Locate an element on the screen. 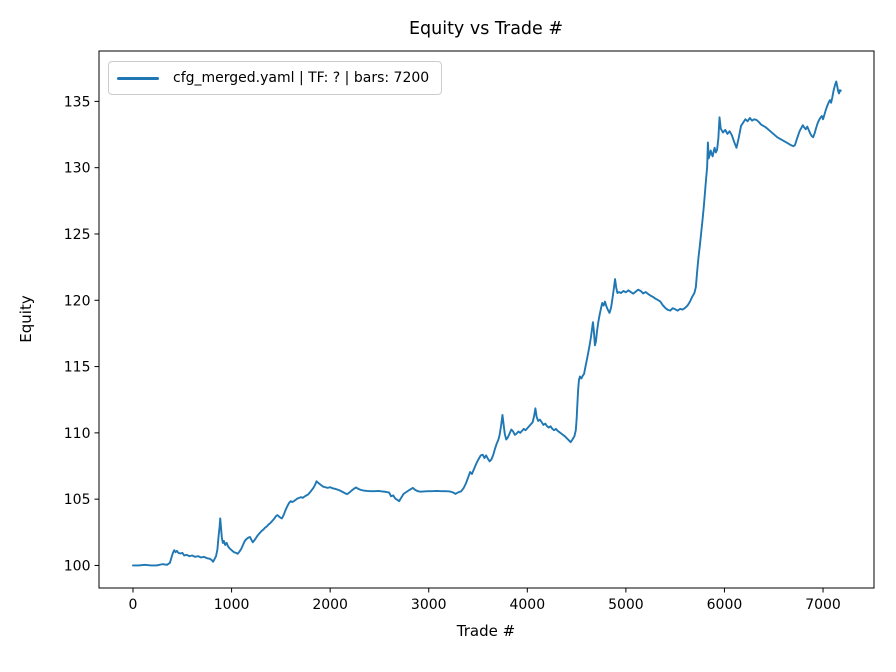 This screenshot has height=672, width=896. y-tick-label: 110 is located at coordinates (77, 434).